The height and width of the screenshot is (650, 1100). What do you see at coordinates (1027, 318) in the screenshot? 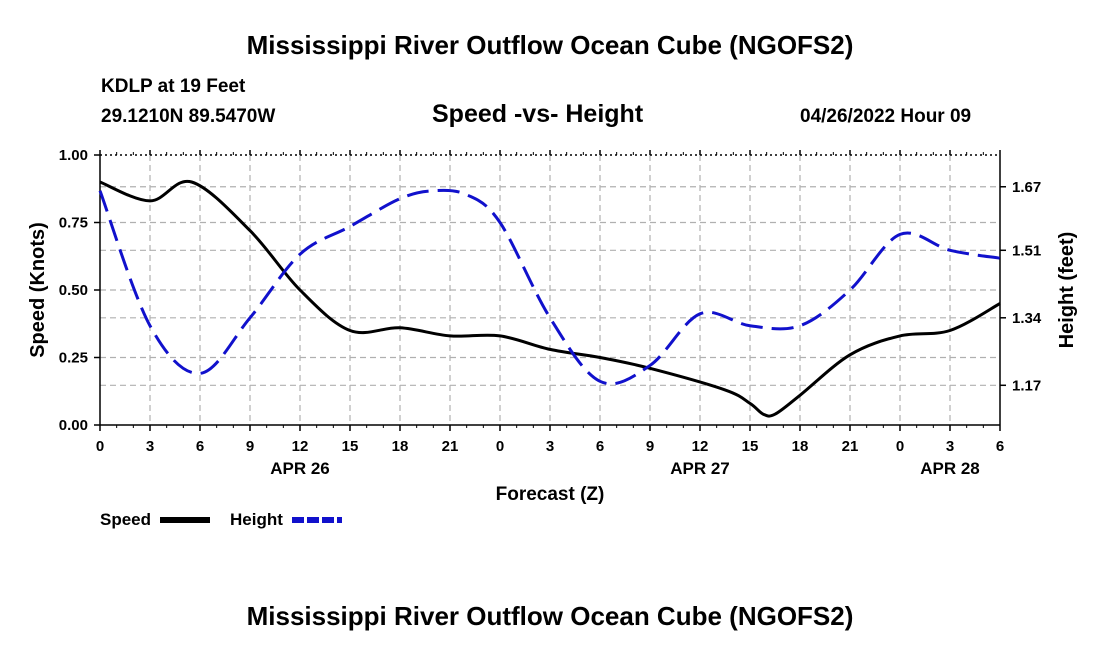
I see `y2-tick-label: 1.34` at bounding box center [1027, 318].